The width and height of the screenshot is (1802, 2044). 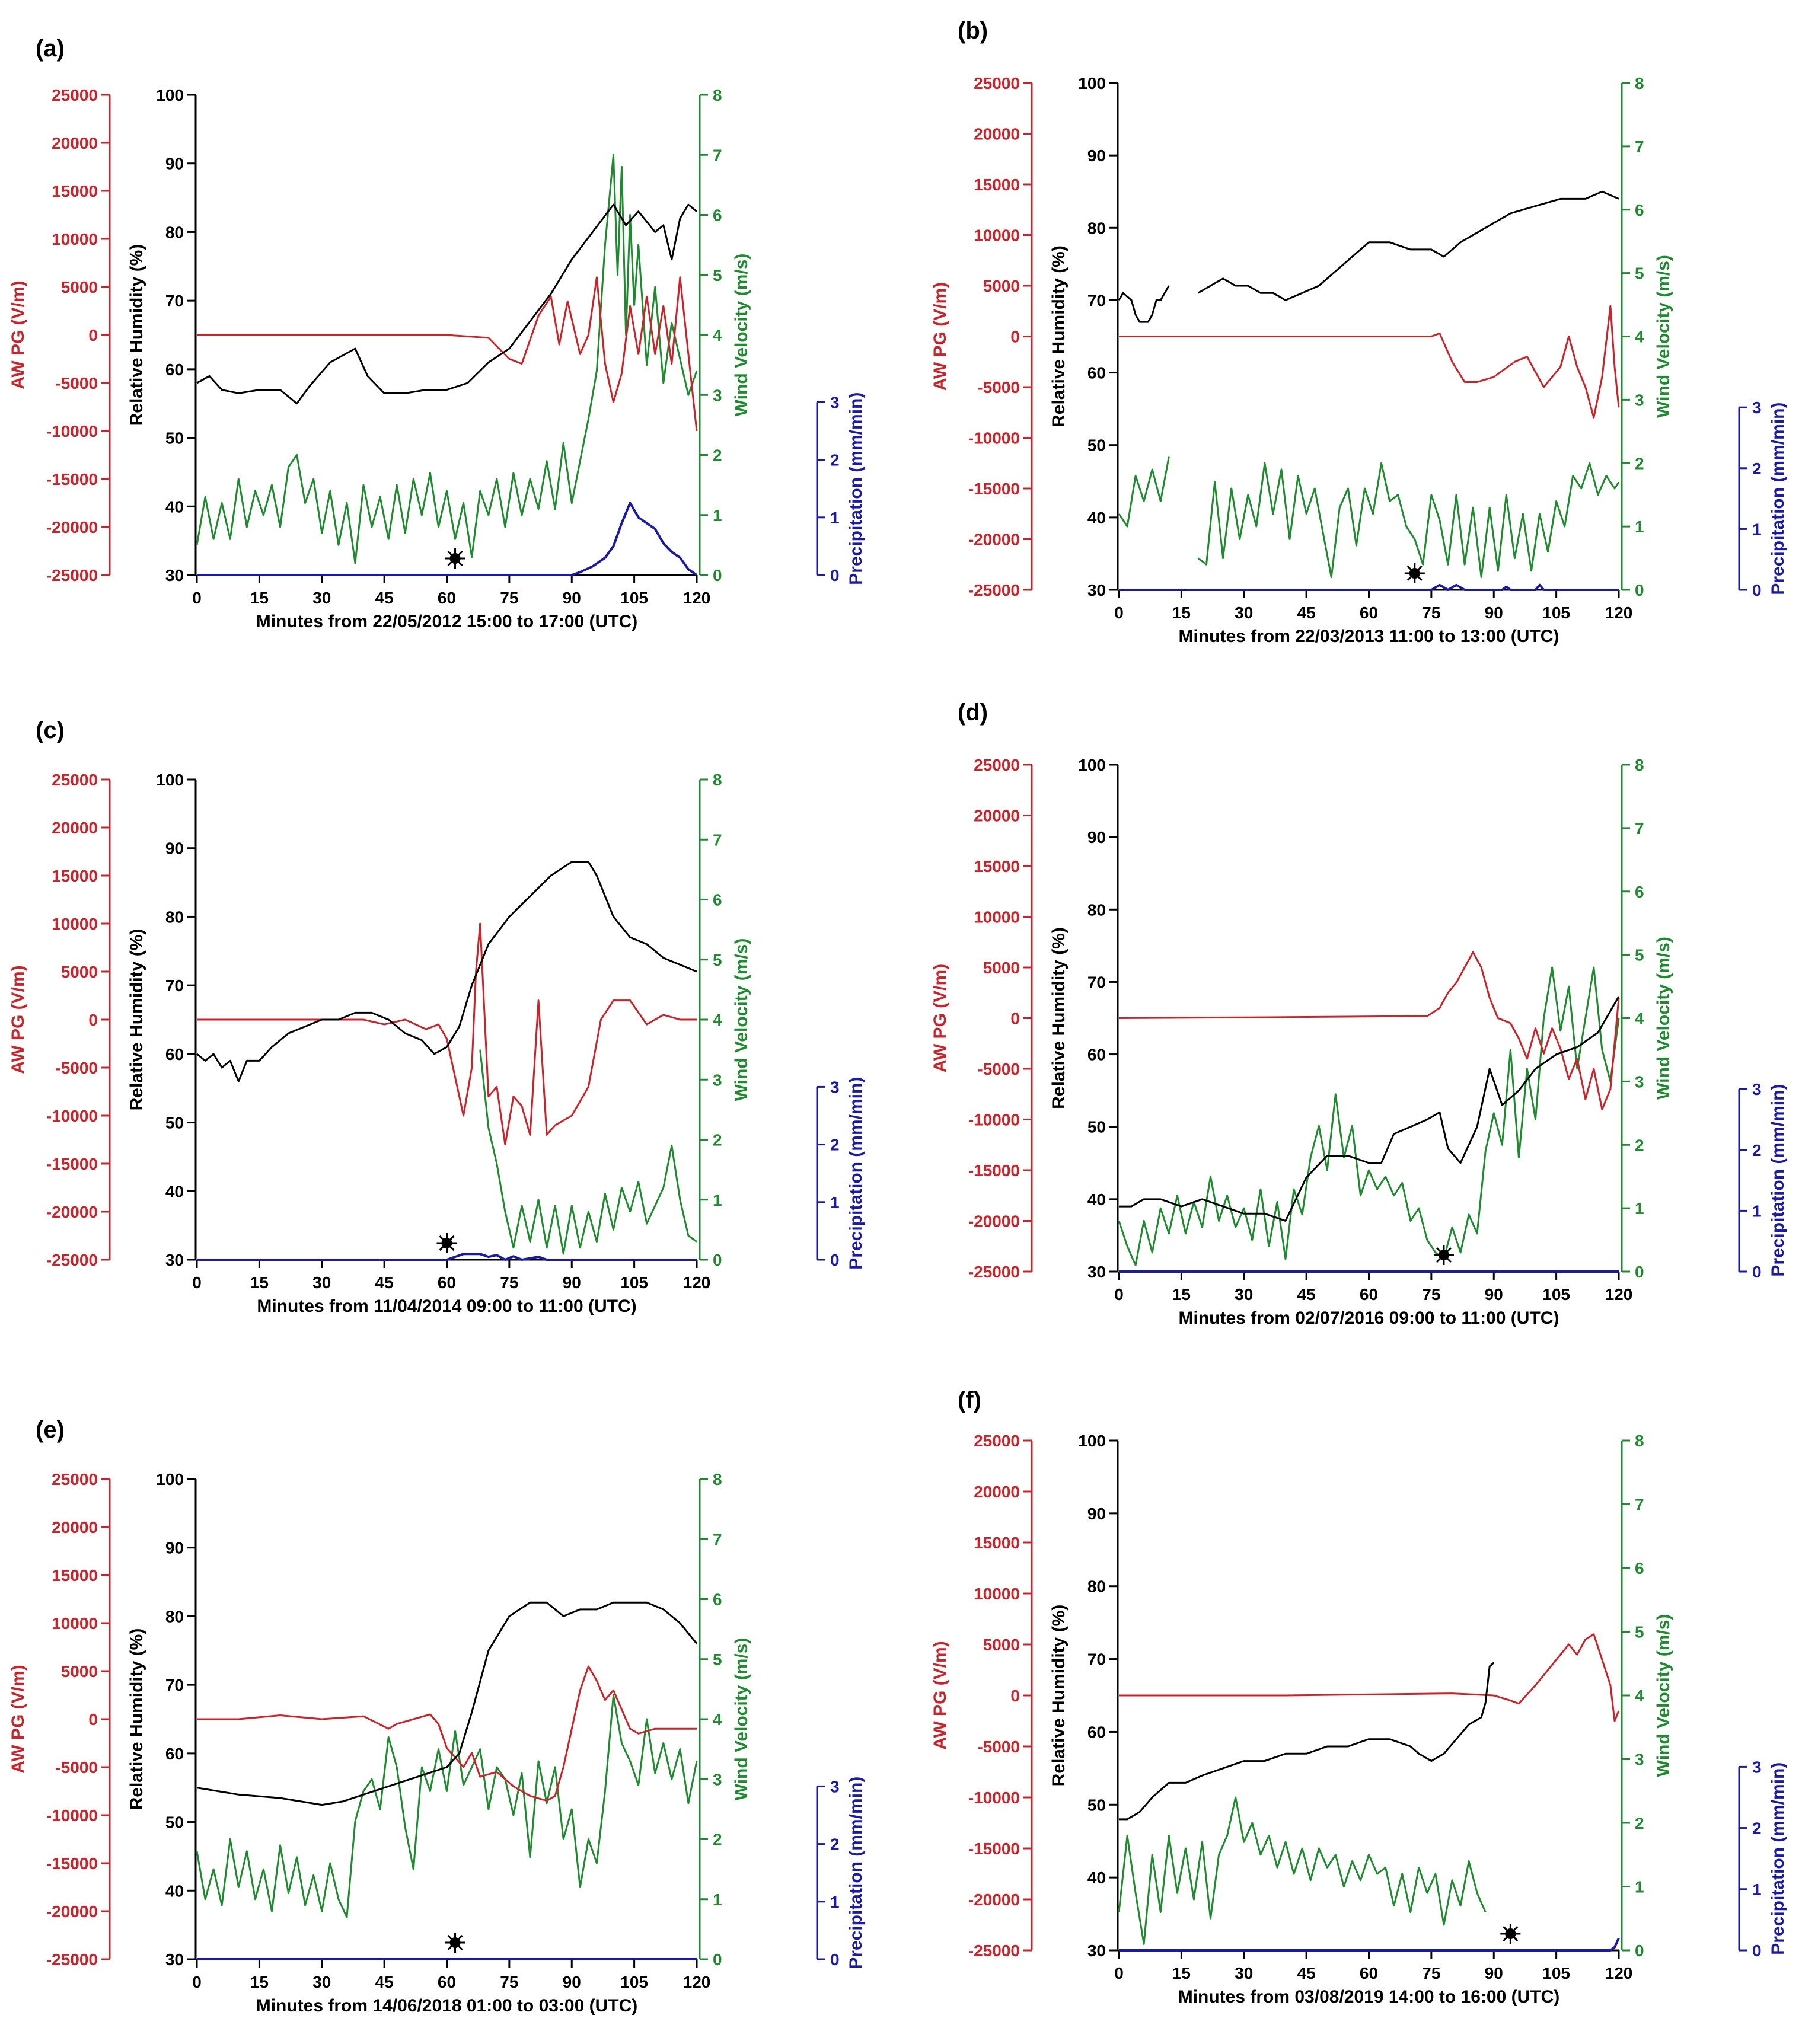 What do you see at coordinates (174, 506) in the screenshot?
I see `rh-tick-label: 40` at bounding box center [174, 506].